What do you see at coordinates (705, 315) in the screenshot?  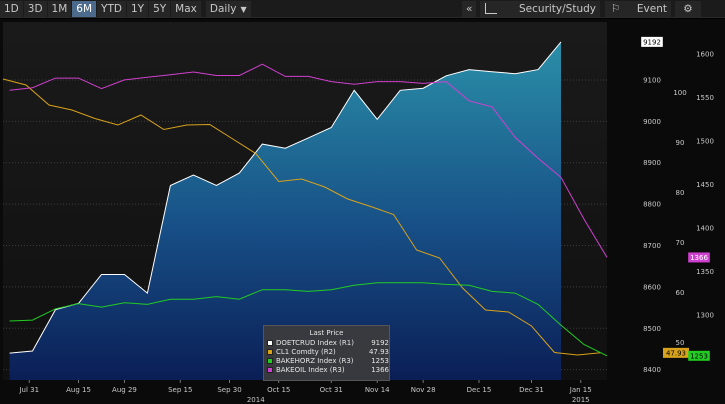 I see `y-tick-label-r3: 1300` at bounding box center [705, 315].